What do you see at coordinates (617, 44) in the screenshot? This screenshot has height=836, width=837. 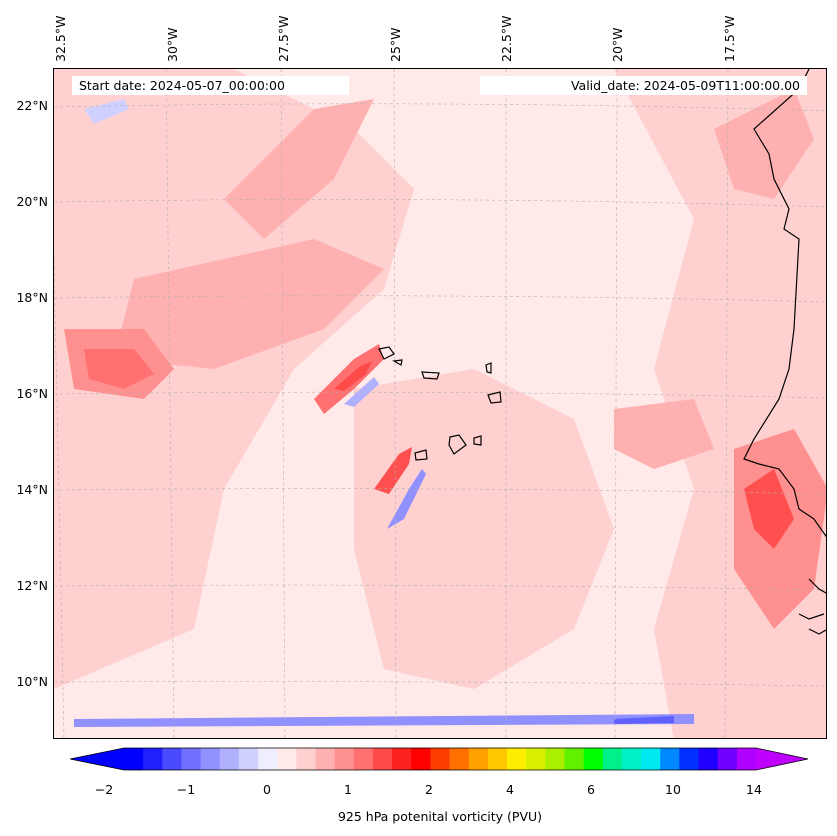 I see `lon-label-20w: 20°W` at bounding box center [617, 44].